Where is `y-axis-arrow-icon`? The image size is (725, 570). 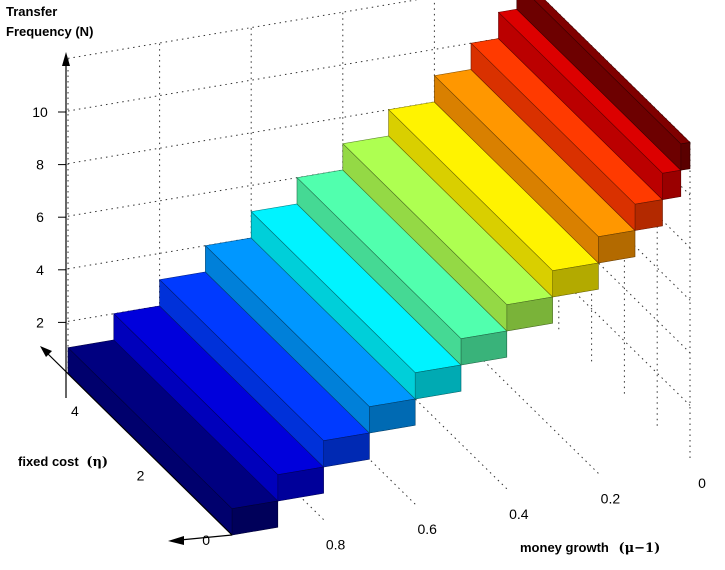
y-axis-arrow-icon is located at coordinates (46, 351).